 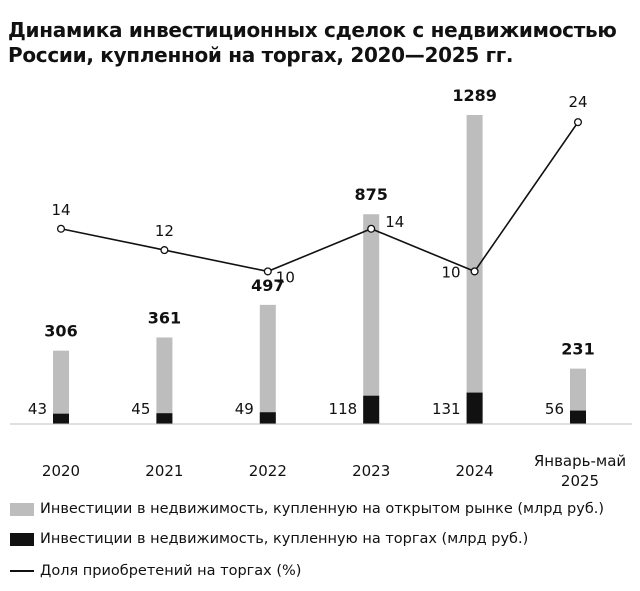 I want to click on legend-item-share: Доля приобретений на торгах (%), so click(x=320, y=571).